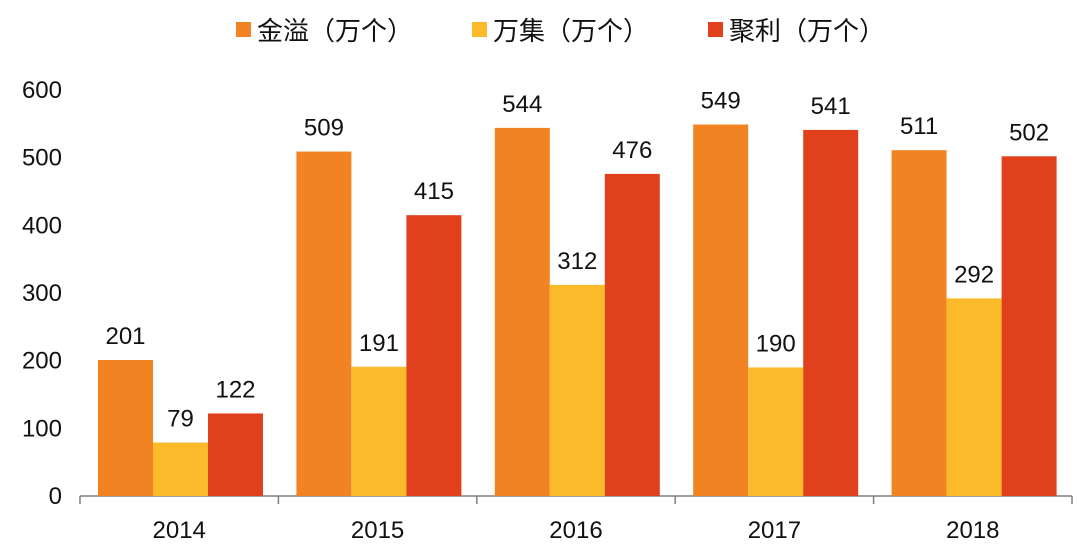 This screenshot has height=558, width=1080. I want to click on bar-series2-2014, so click(180, 469).